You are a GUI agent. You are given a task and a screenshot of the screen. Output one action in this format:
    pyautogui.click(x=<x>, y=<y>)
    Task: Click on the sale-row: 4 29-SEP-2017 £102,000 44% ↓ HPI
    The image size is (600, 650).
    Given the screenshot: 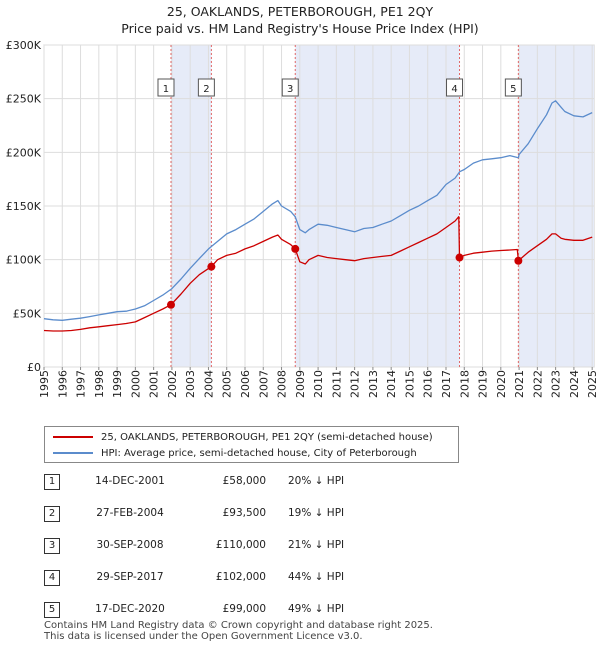 What is the action you would take?
    pyautogui.click(x=244, y=578)
    